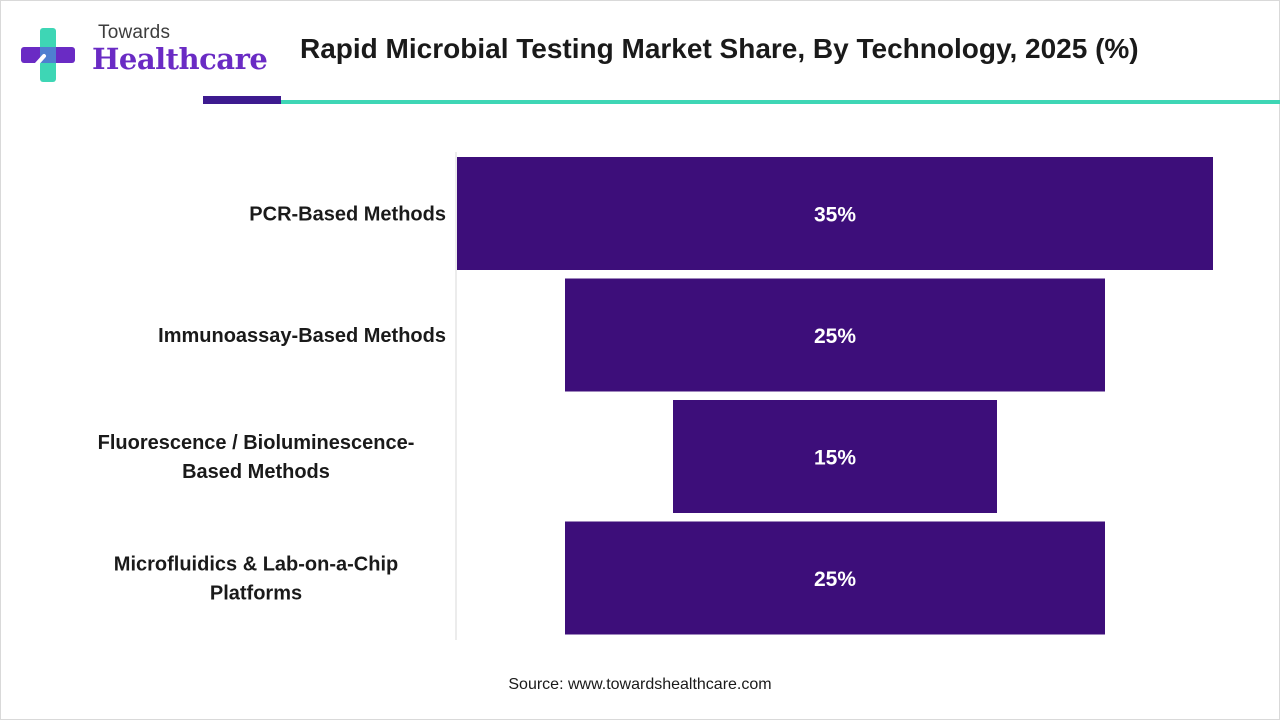  I want to click on bar-value-label-1: 35%, so click(835, 215).